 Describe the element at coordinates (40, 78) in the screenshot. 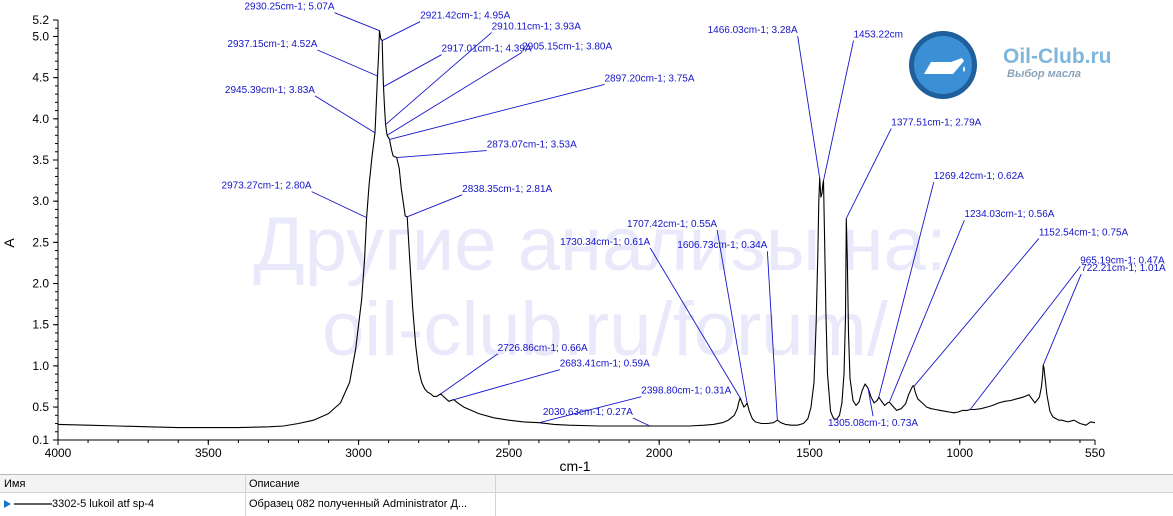

I see `y-tick-label: 4.5` at that location.